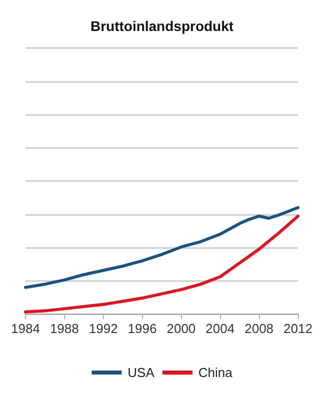 The height and width of the screenshot is (400, 324). What do you see at coordinates (141, 372) in the screenshot?
I see `legend-label: USA` at bounding box center [141, 372].